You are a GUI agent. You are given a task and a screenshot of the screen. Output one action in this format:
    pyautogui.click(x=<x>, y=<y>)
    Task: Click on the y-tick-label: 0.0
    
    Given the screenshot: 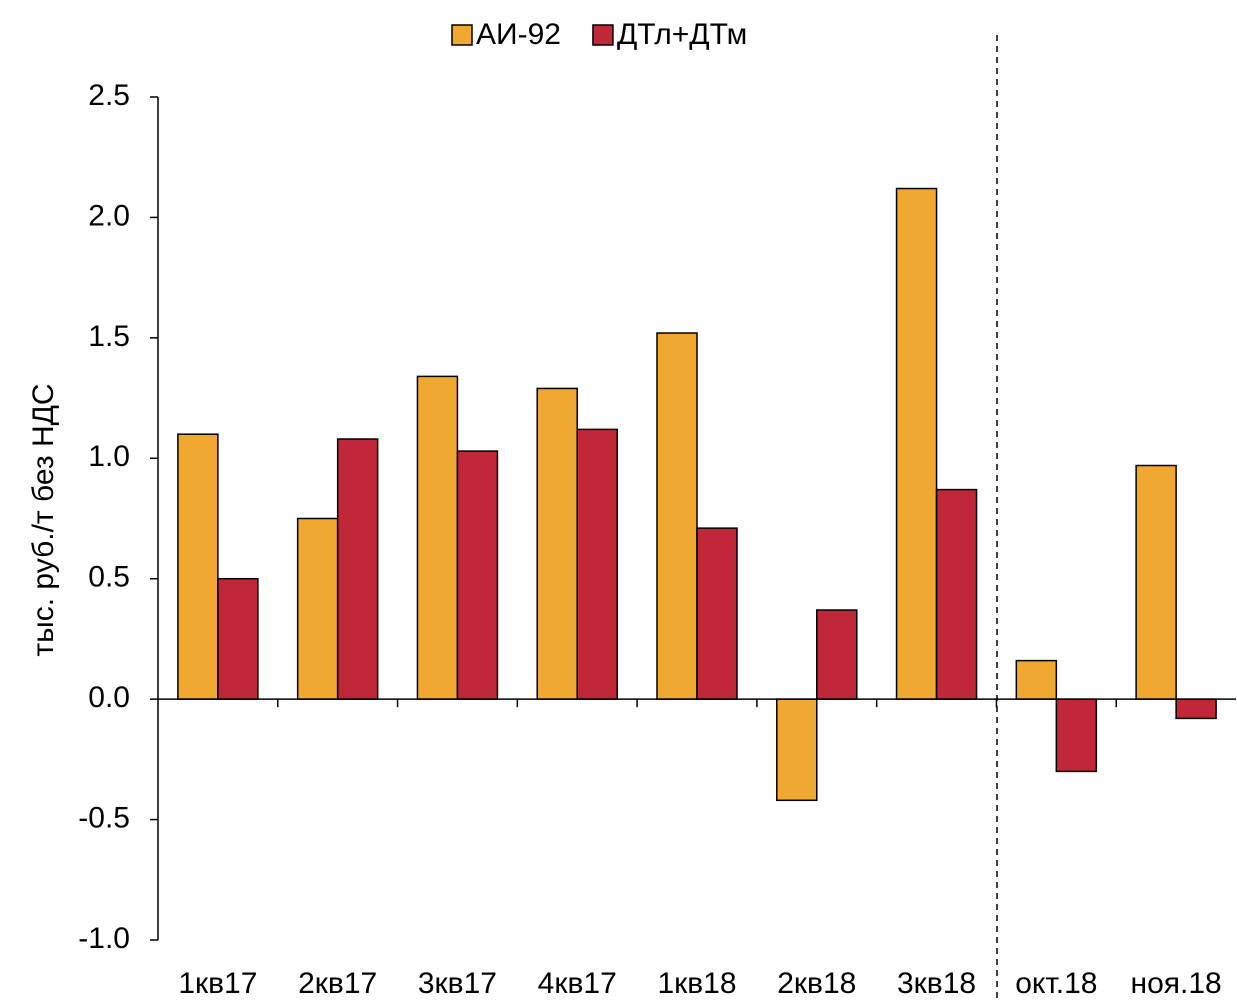 What is the action you would take?
    pyautogui.click(x=109, y=697)
    